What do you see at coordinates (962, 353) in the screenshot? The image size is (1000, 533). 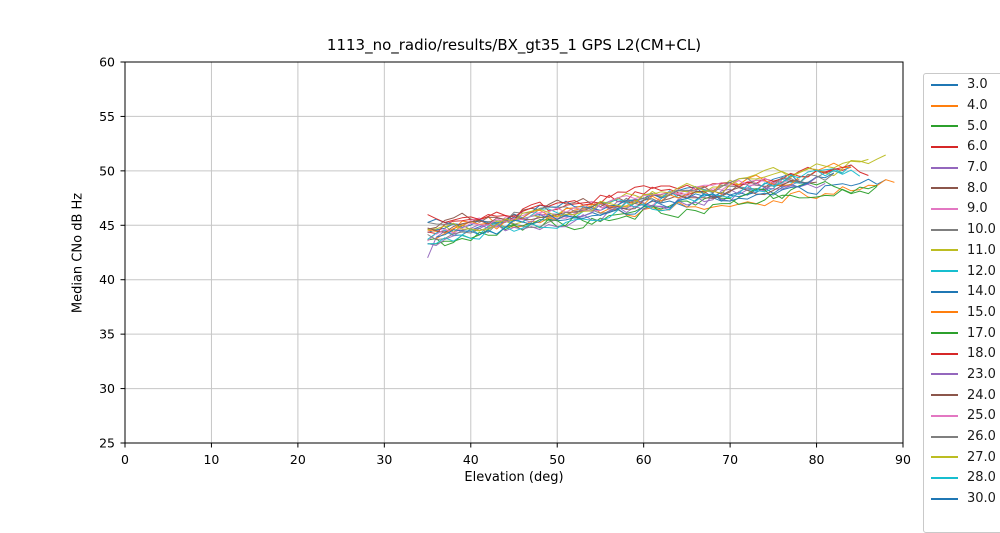 I see `legend-item: 18.0` at bounding box center [962, 353].